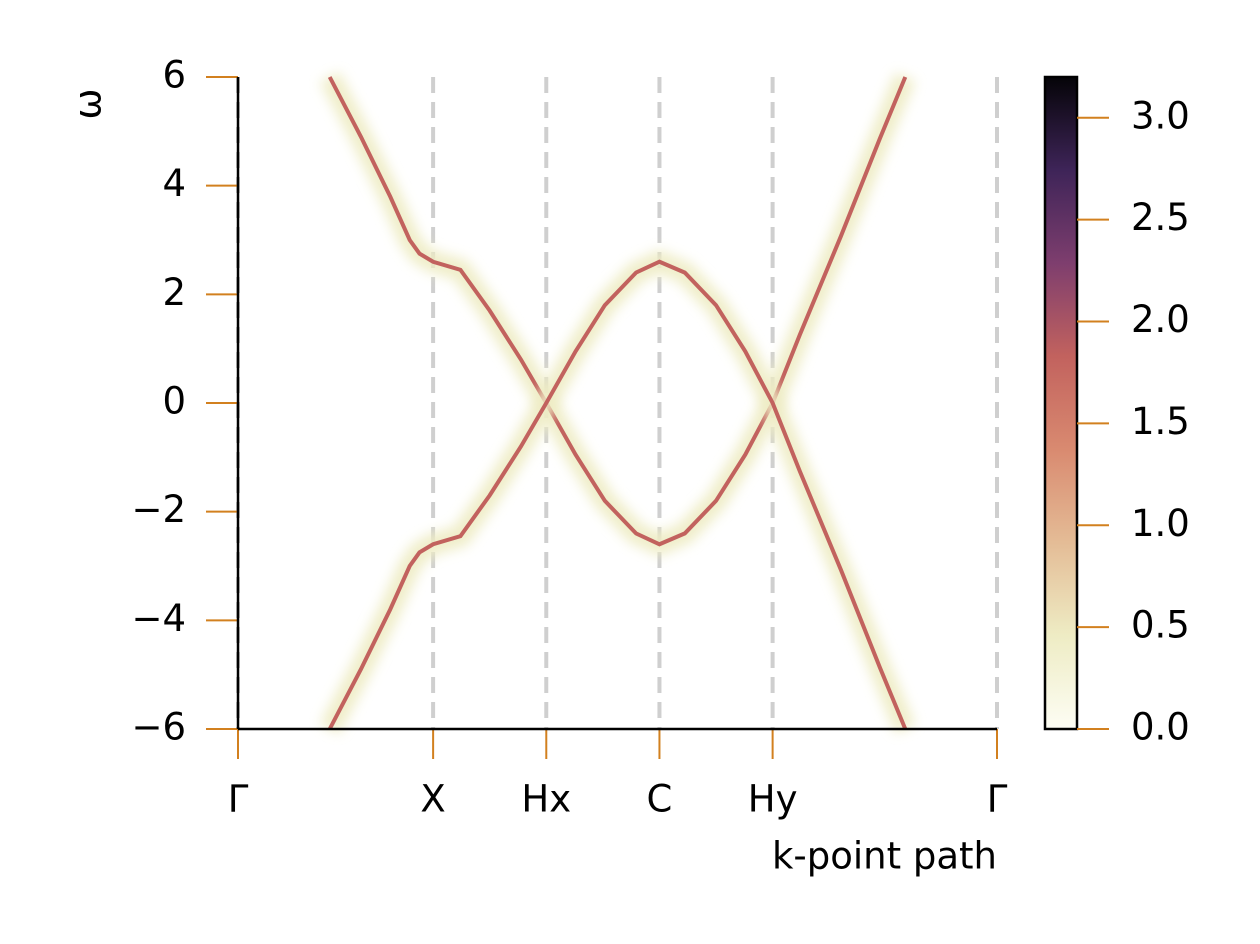 The image size is (1260, 944). What do you see at coordinates (1160, 625) in the screenshot?
I see `colorbar-tick-label: 0.5` at bounding box center [1160, 625].